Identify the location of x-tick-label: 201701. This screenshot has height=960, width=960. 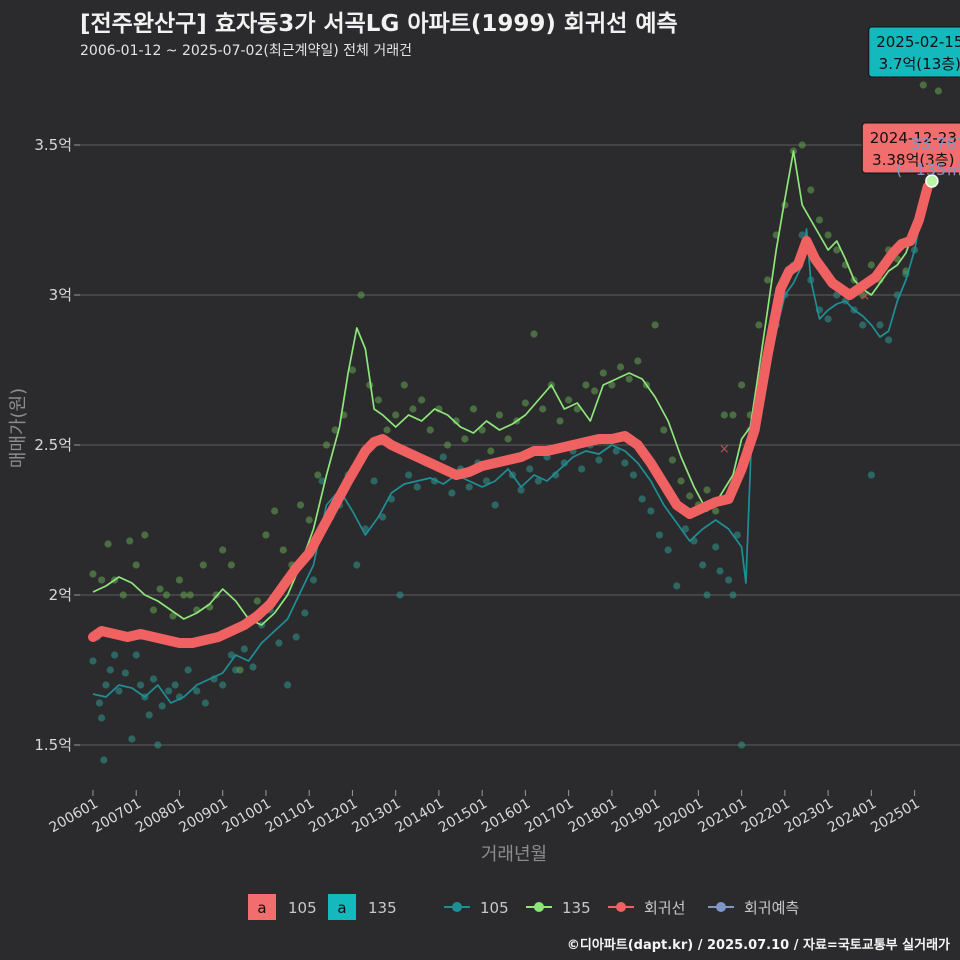
(549, 816).